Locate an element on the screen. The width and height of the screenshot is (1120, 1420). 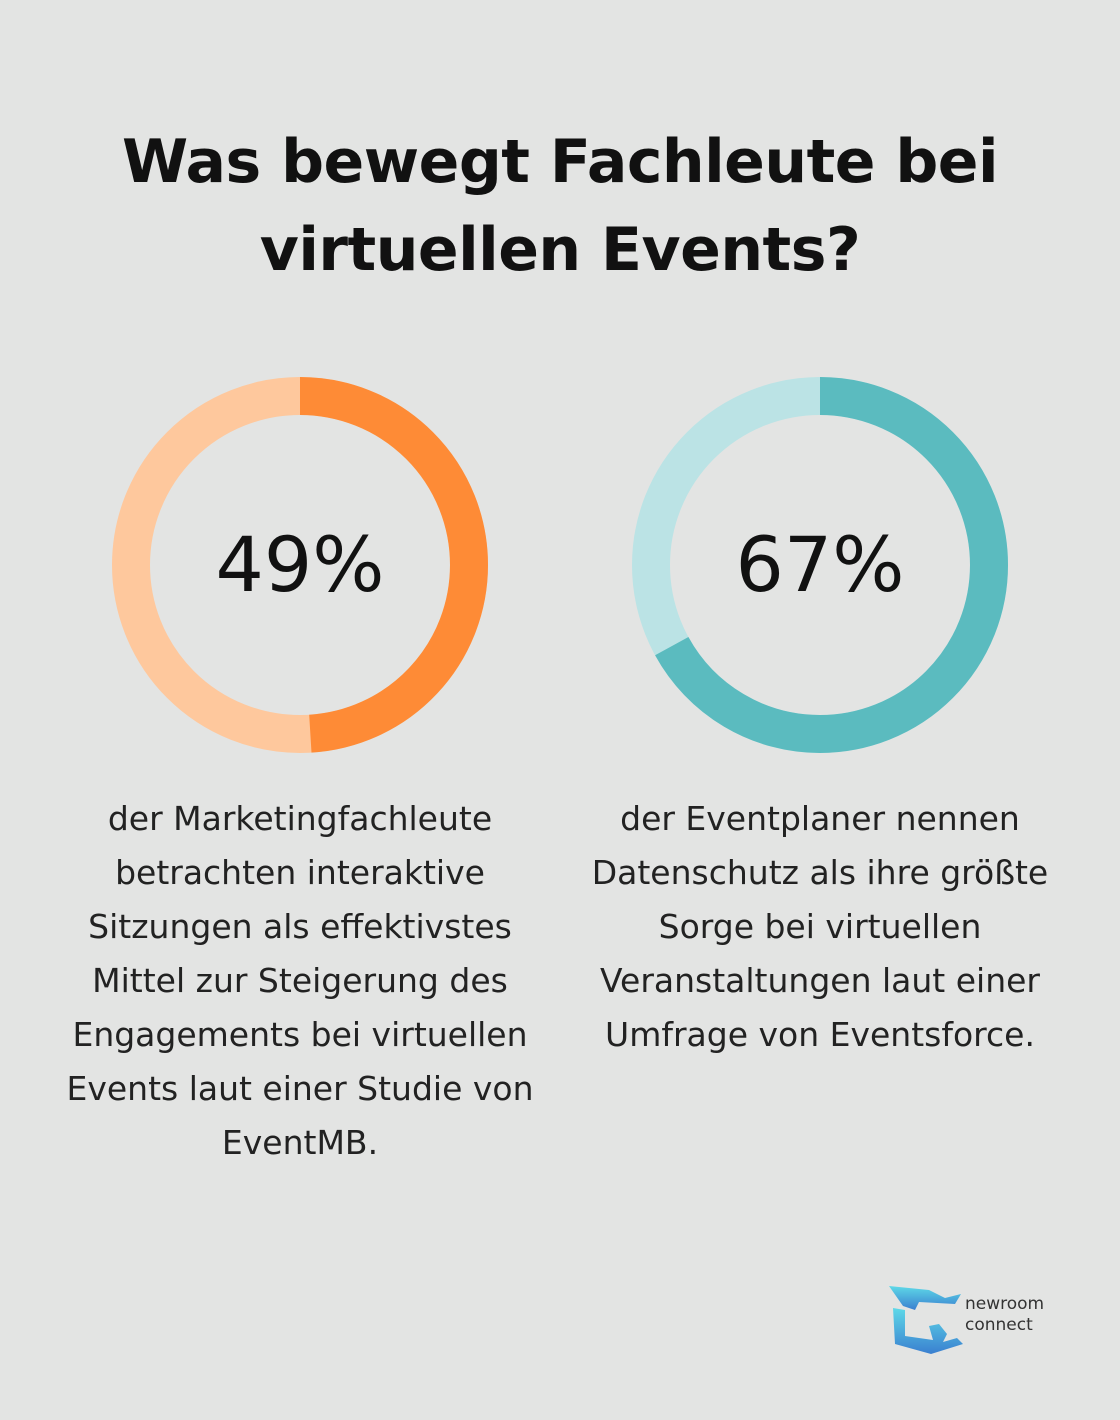
brand-line-1: newroom is located at coordinates (1005, 1304).